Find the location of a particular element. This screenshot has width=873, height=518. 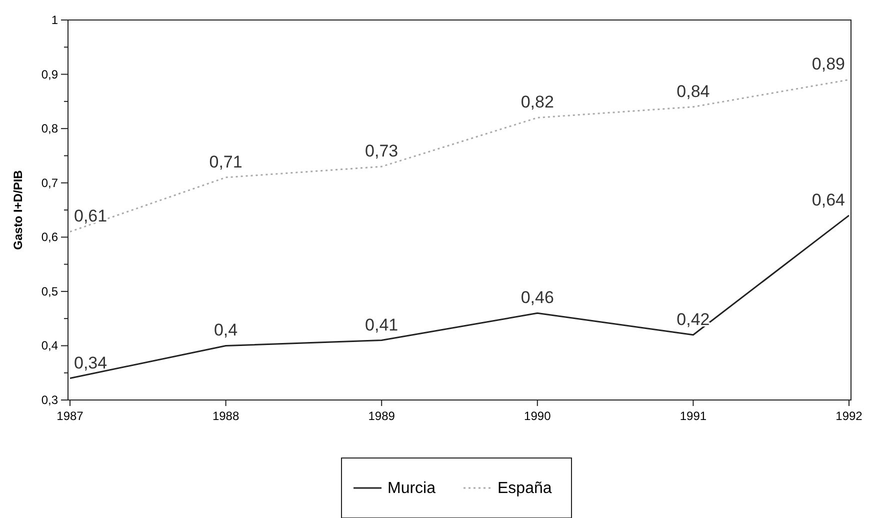

legend-label: Murcia is located at coordinates (412, 488).